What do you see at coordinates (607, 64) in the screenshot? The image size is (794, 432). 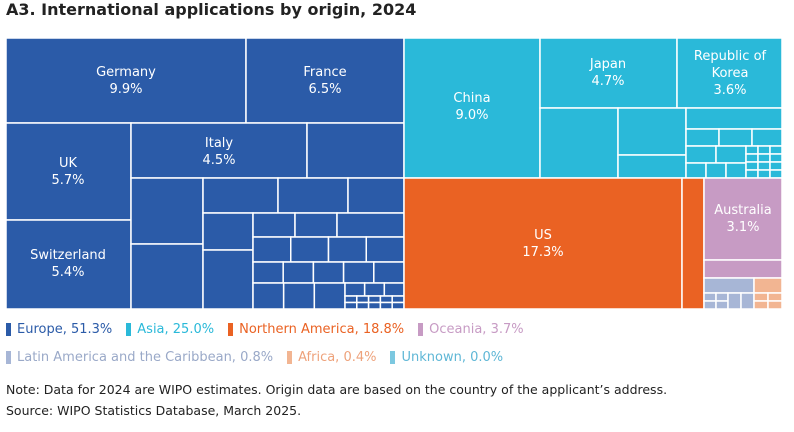 I see `tile-japan-label: Japan` at bounding box center [607, 64].